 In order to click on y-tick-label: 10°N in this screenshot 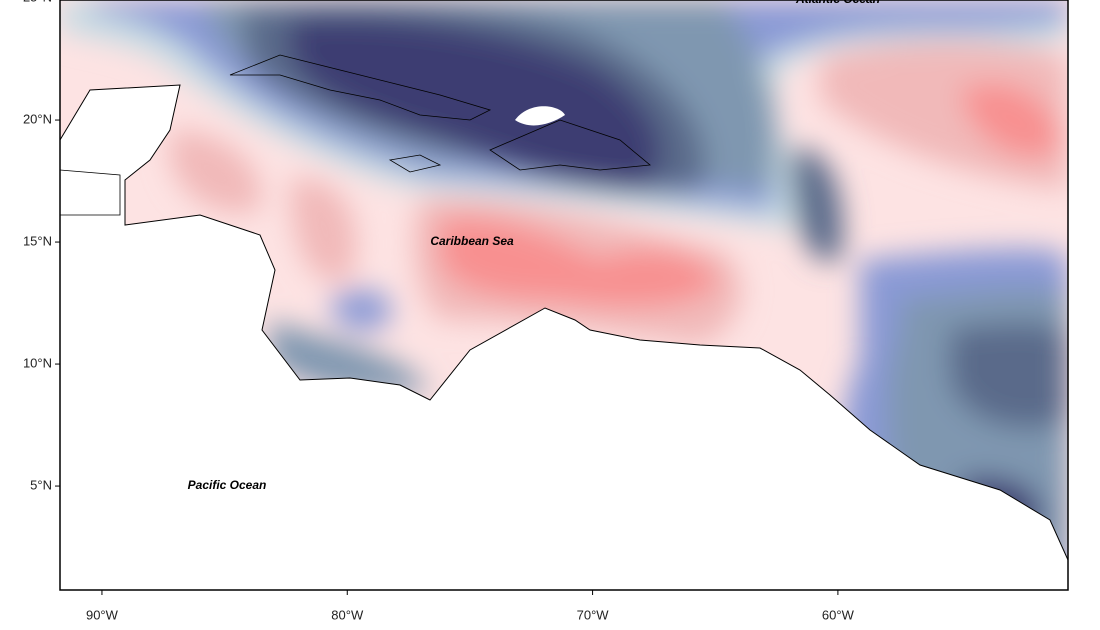, I will do `click(37, 362)`.